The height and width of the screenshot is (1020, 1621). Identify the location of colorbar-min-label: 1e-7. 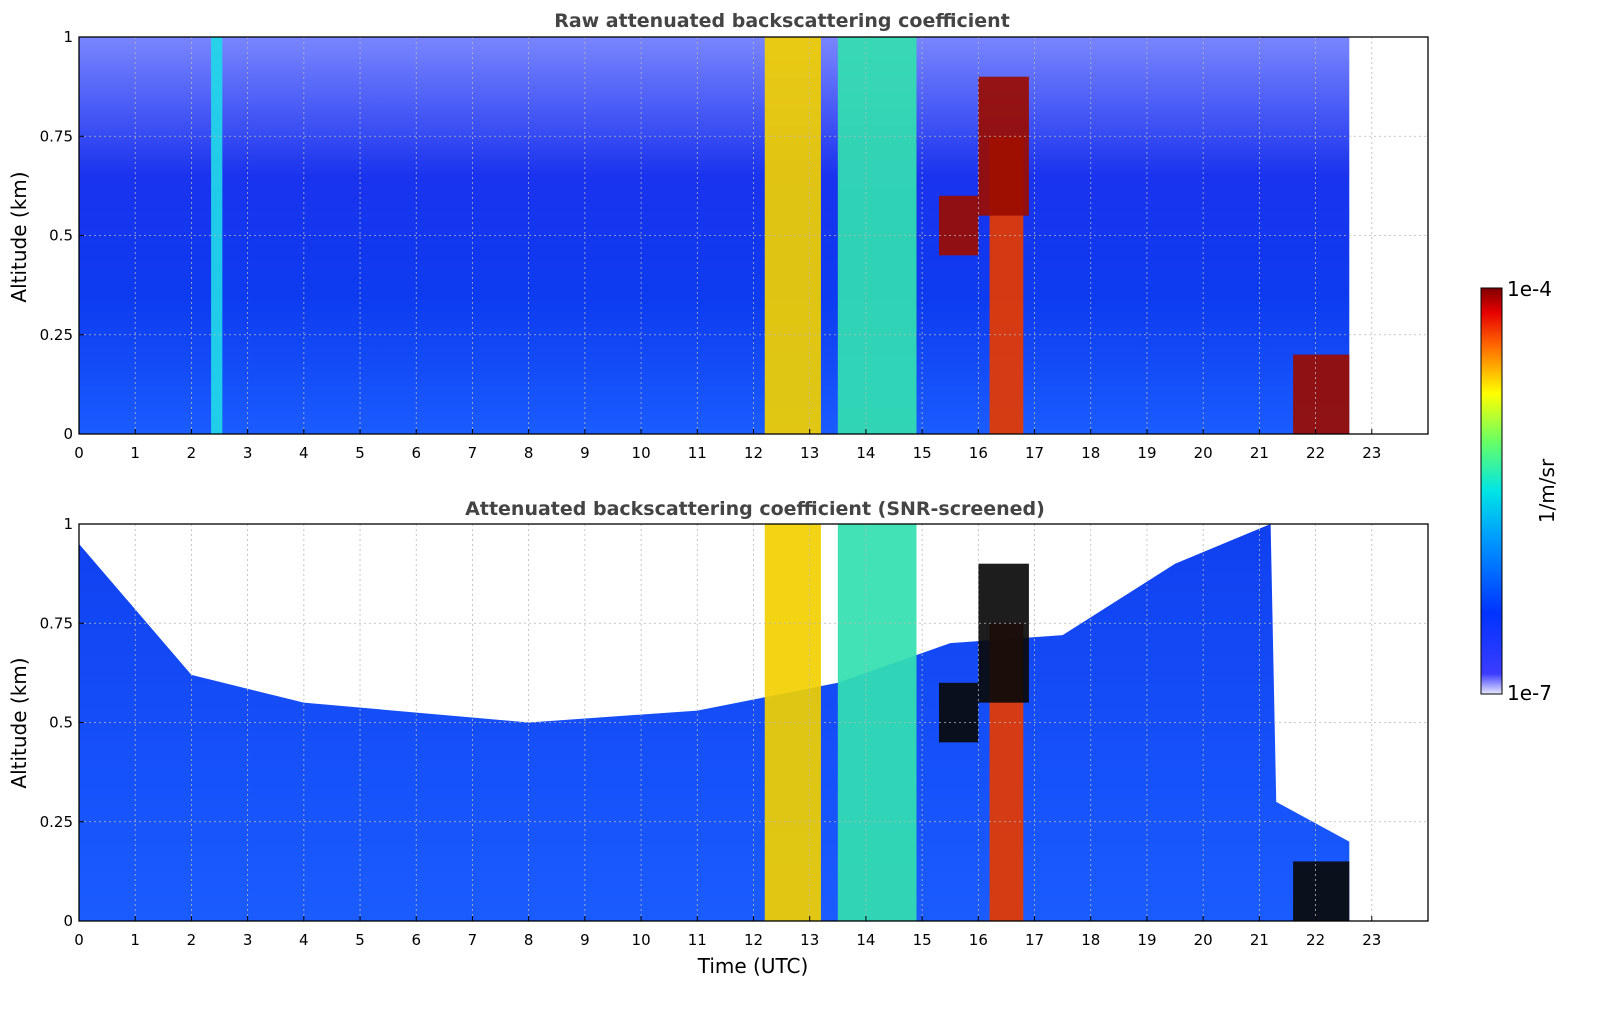
(1529, 693).